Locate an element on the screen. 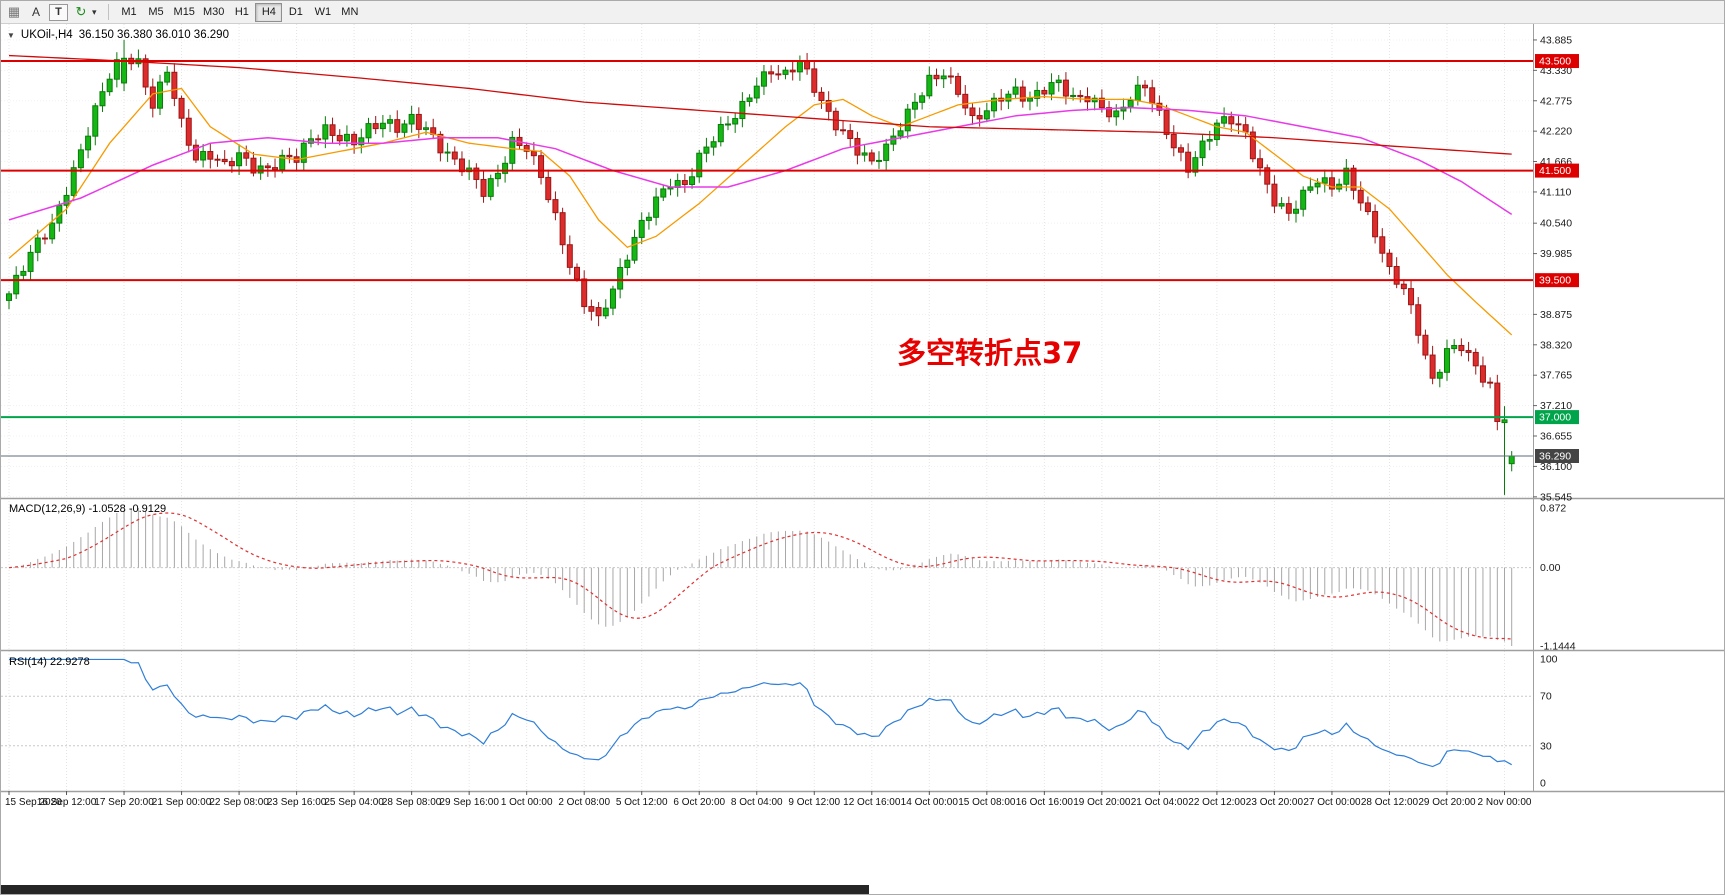 The height and width of the screenshot is (895, 1725). svg-text: 0.00 is located at coordinates (1550, 568).